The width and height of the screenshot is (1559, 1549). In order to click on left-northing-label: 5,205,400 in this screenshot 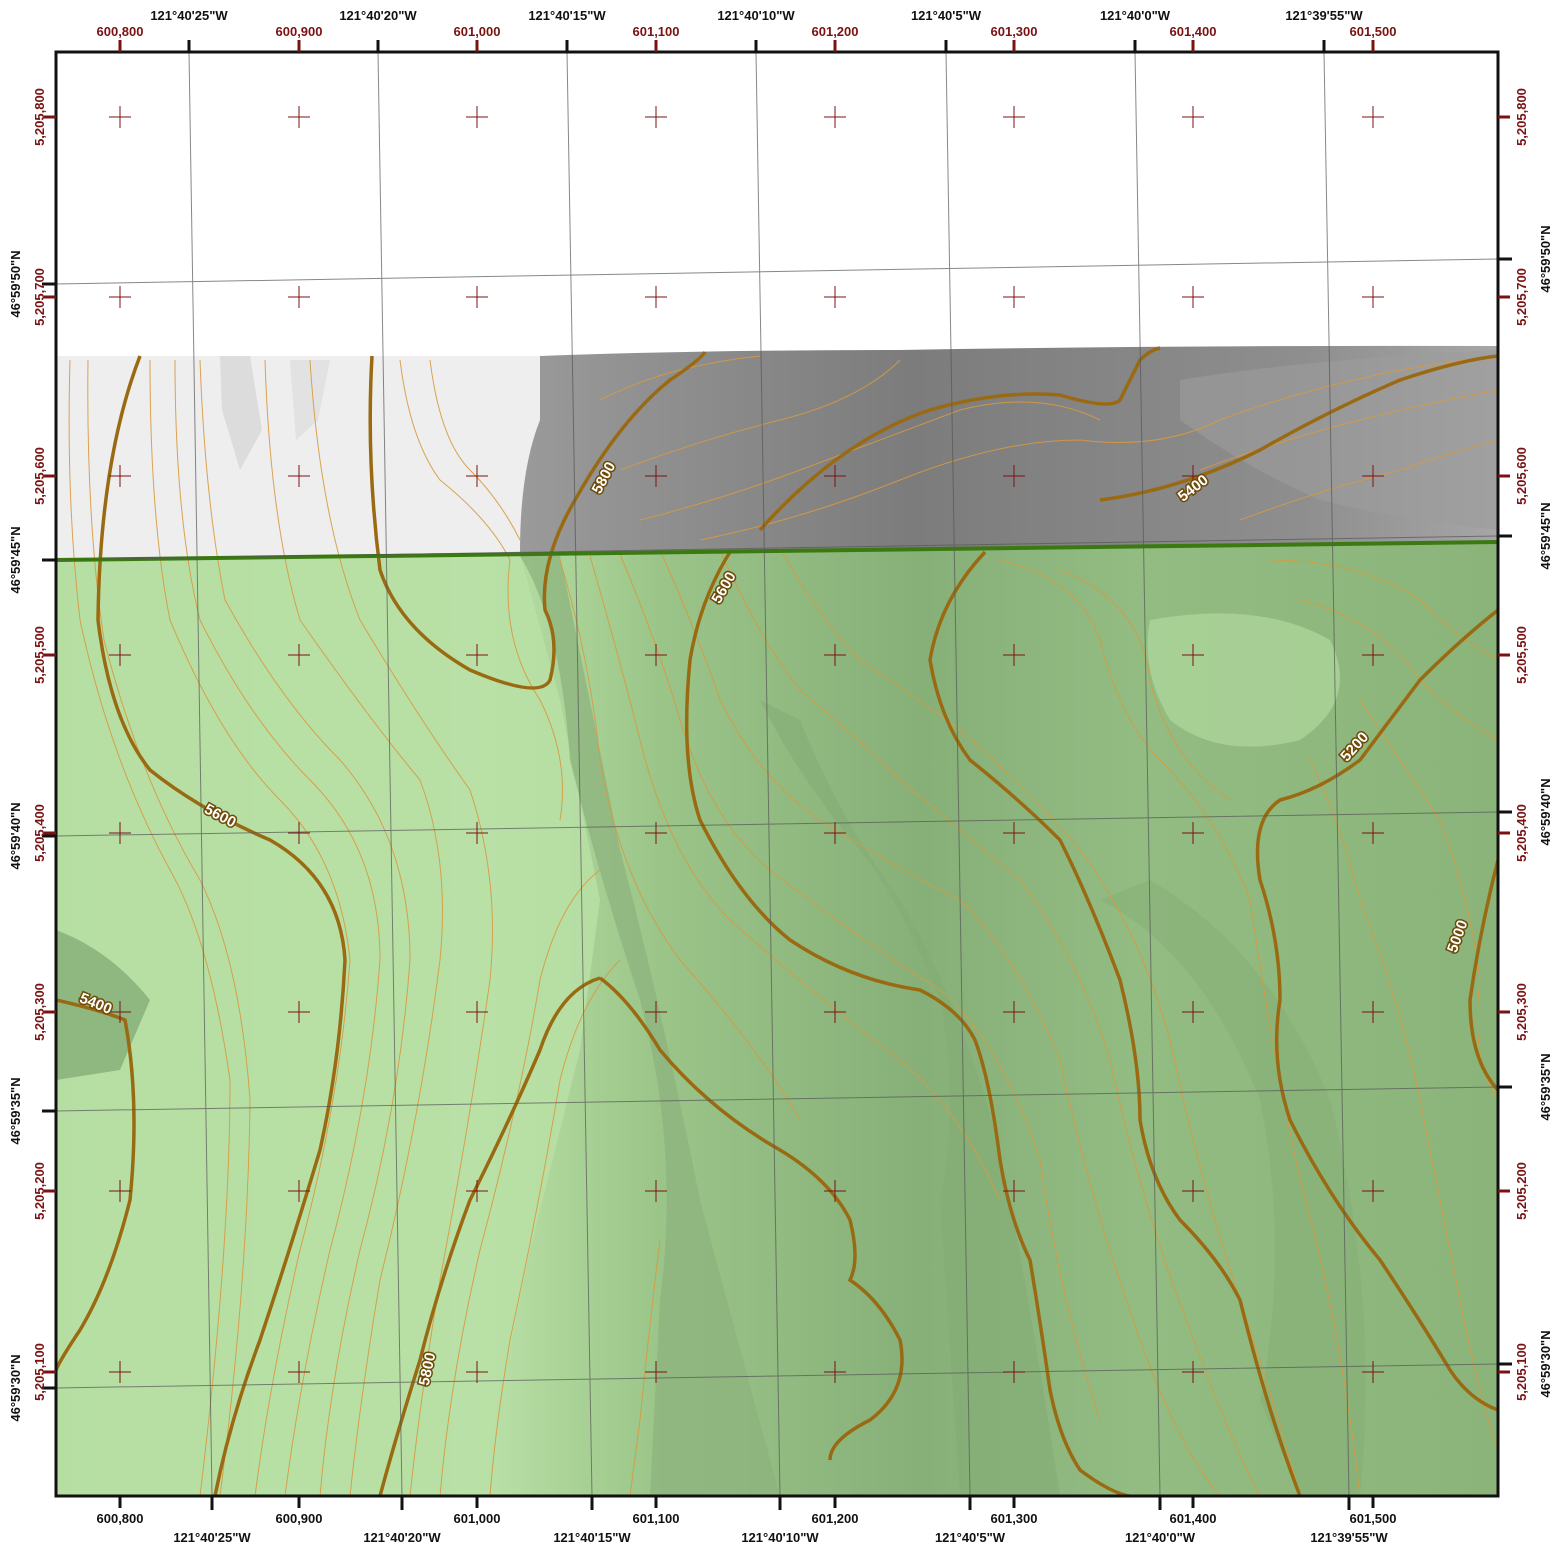, I will do `click(39, 833)`.